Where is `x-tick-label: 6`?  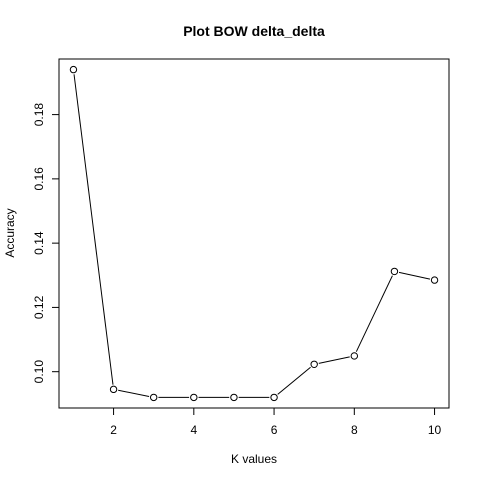
x-tick-label: 6 is located at coordinates (274, 430).